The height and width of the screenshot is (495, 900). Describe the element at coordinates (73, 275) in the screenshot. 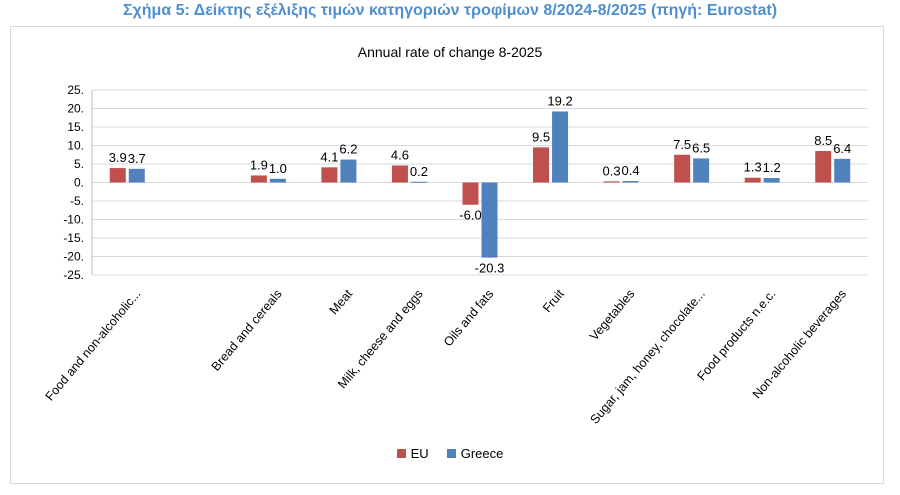

I see `y-tick-label: -25.` at that location.